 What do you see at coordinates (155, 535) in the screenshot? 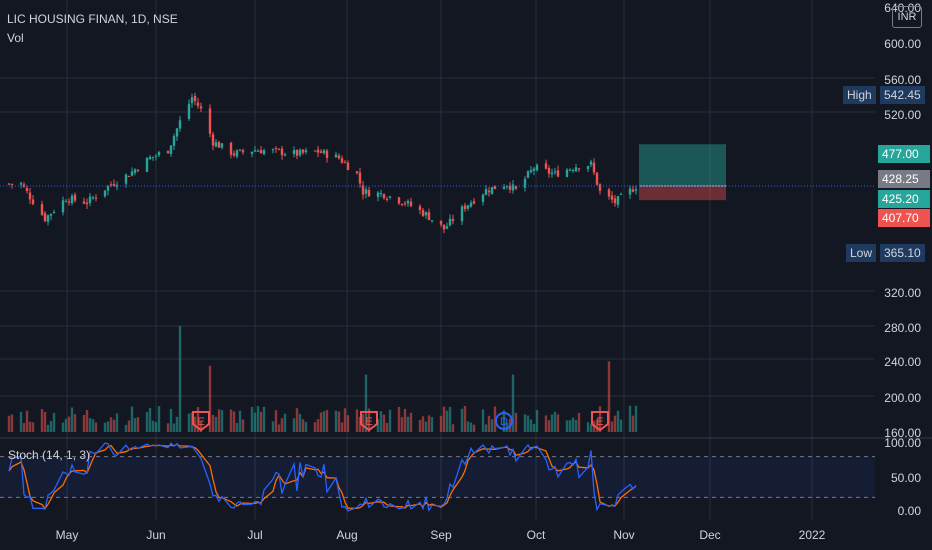
I see `time-axis-tick: Jun` at bounding box center [155, 535].